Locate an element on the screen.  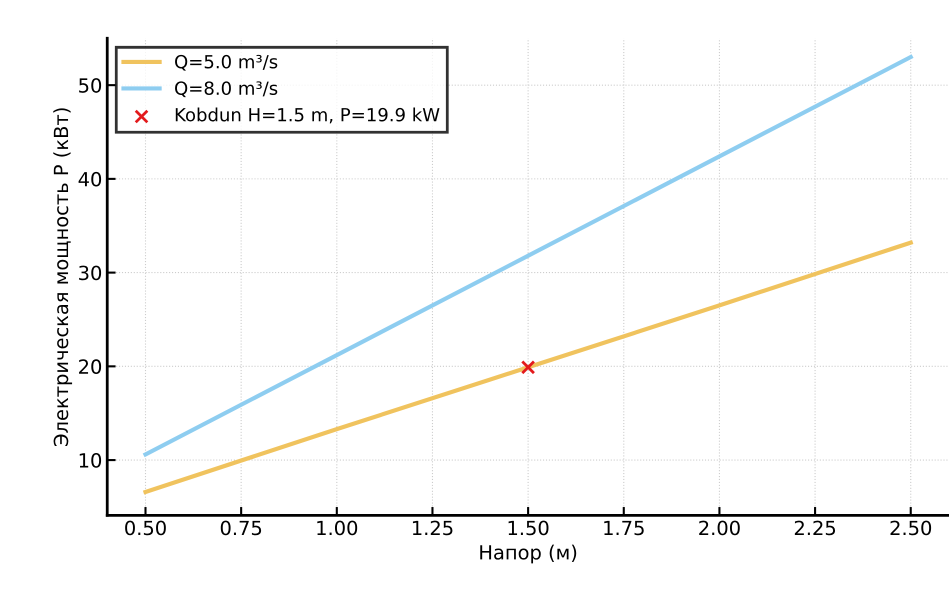
y-tick-label: 40 is located at coordinates (90, 179).